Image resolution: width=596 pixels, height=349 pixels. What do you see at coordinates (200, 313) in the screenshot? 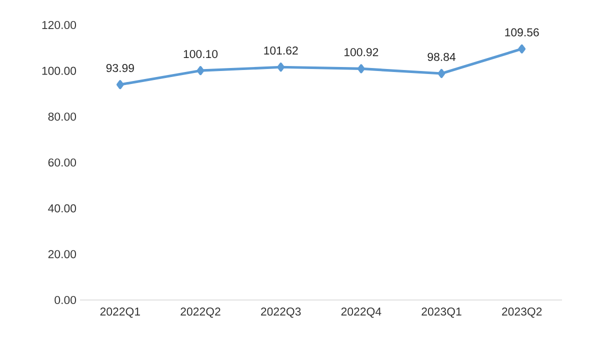
I see `x-tick-label: 2022Q2` at bounding box center [200, 313].